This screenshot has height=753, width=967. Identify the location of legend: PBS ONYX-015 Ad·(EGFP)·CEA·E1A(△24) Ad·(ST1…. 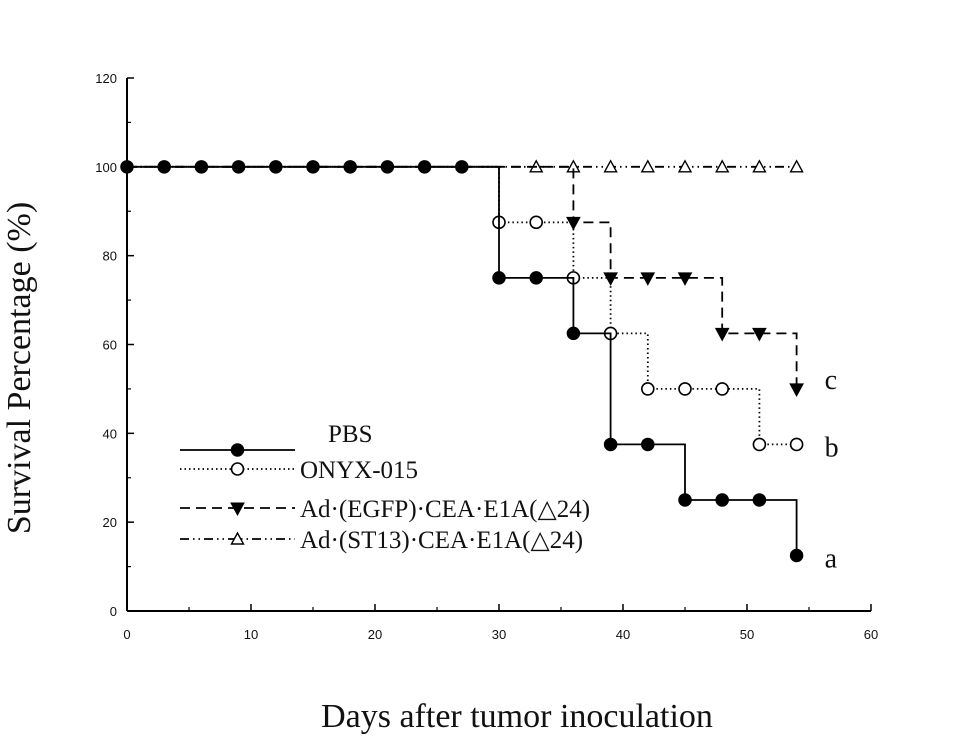
(385, 487).